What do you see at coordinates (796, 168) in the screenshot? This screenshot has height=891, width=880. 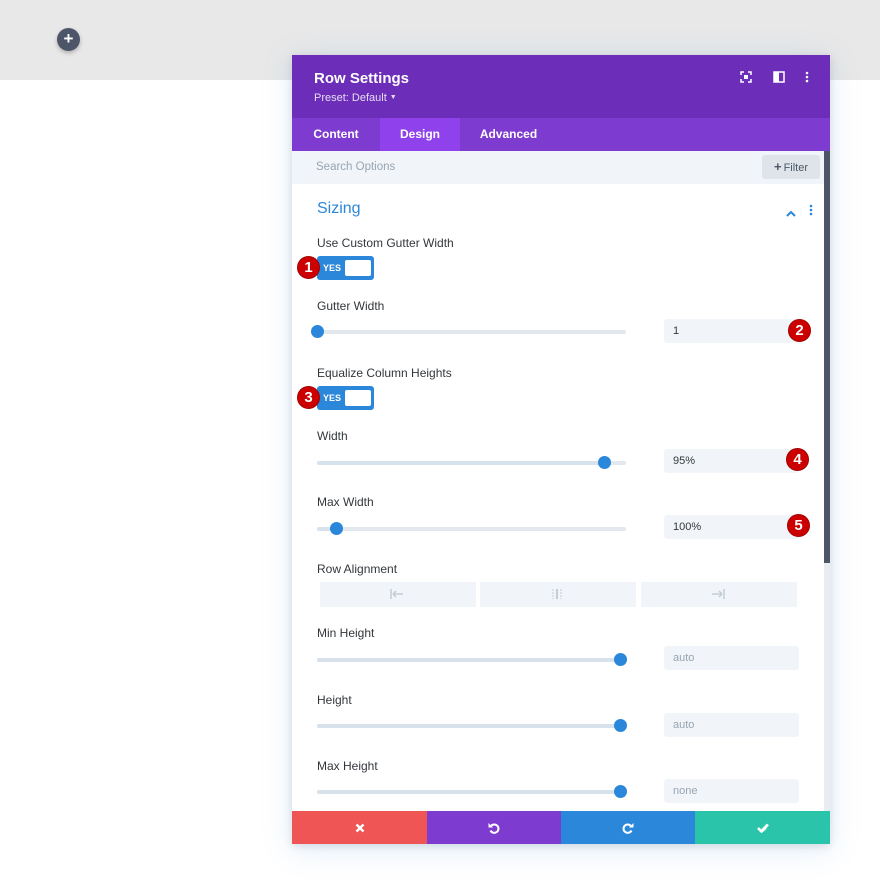 I see `filter-label: Filter` at bounding box center [796, 168].